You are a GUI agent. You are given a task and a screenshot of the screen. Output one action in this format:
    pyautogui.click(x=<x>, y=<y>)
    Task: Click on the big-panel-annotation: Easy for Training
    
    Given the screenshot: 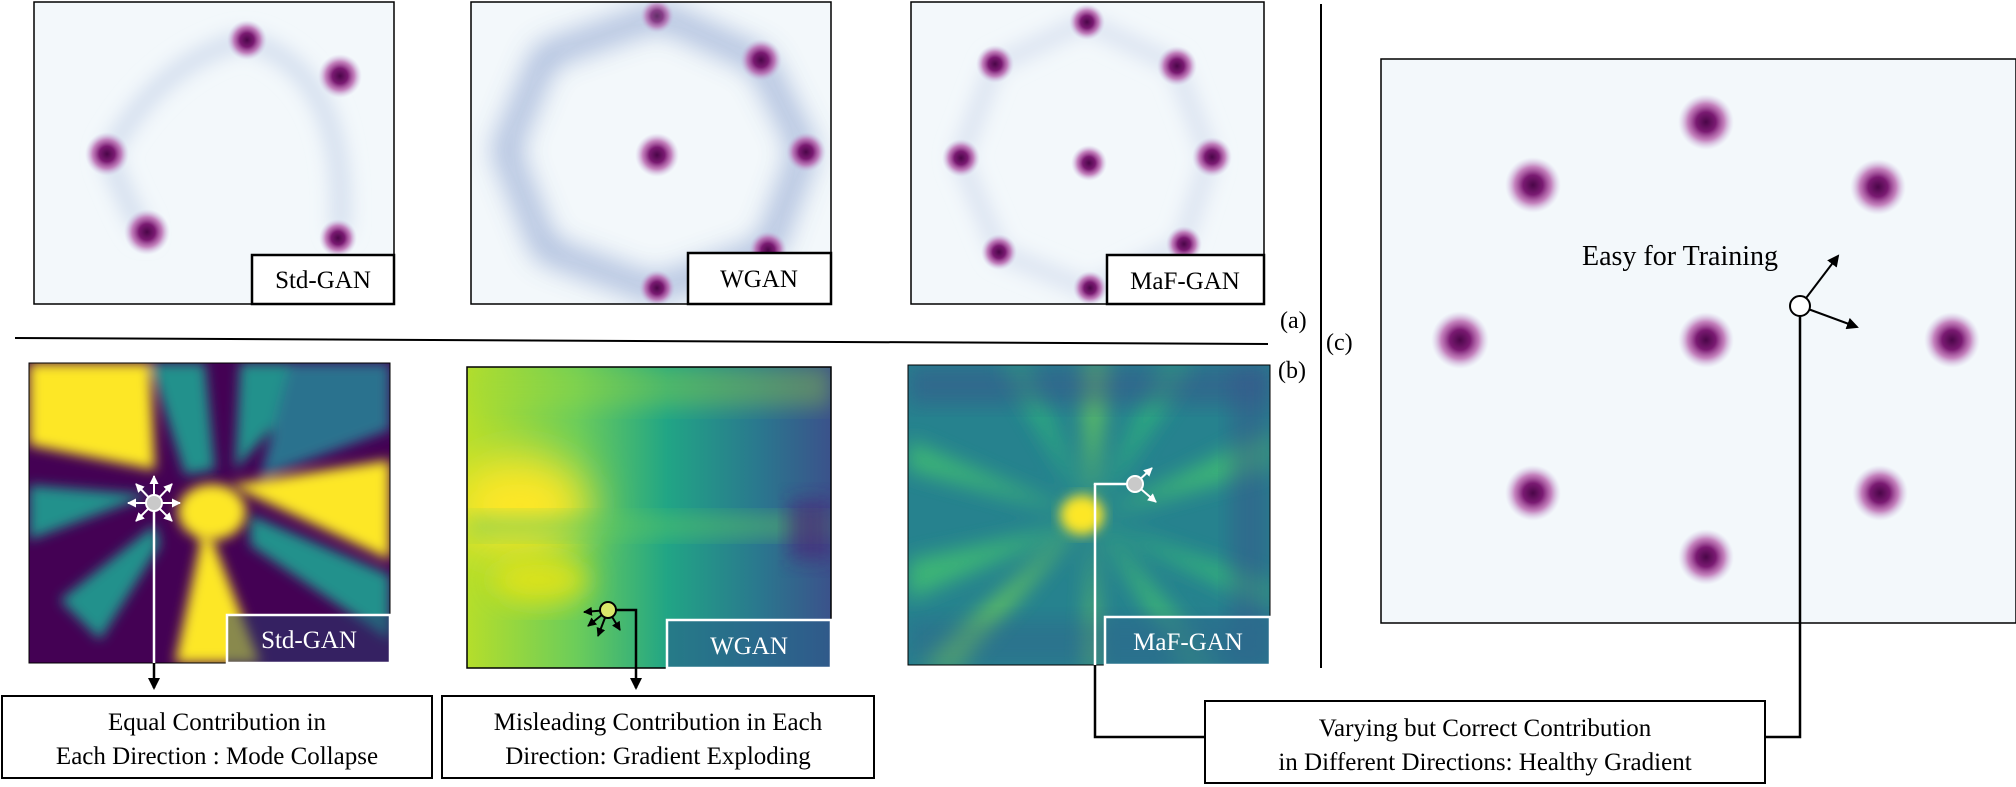 What is the action you would take?
    pyautogui.click(x=1680, y=256)
    